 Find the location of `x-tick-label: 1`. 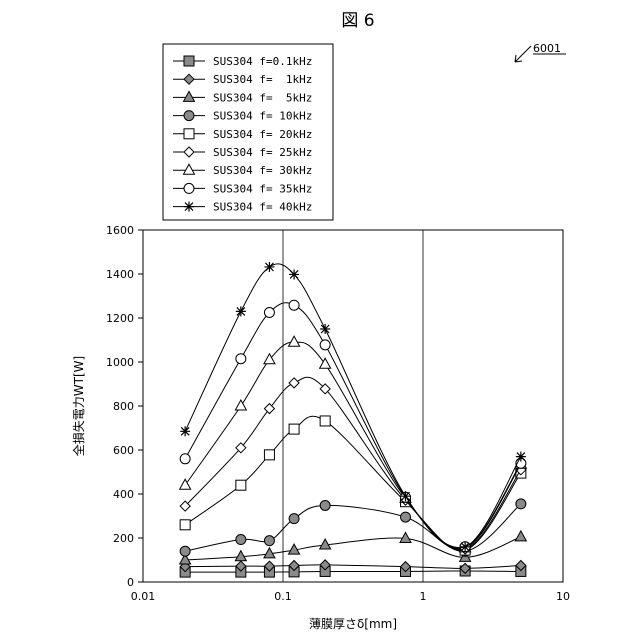

x-tick-label: 1 is located at coordinates (423, 596).